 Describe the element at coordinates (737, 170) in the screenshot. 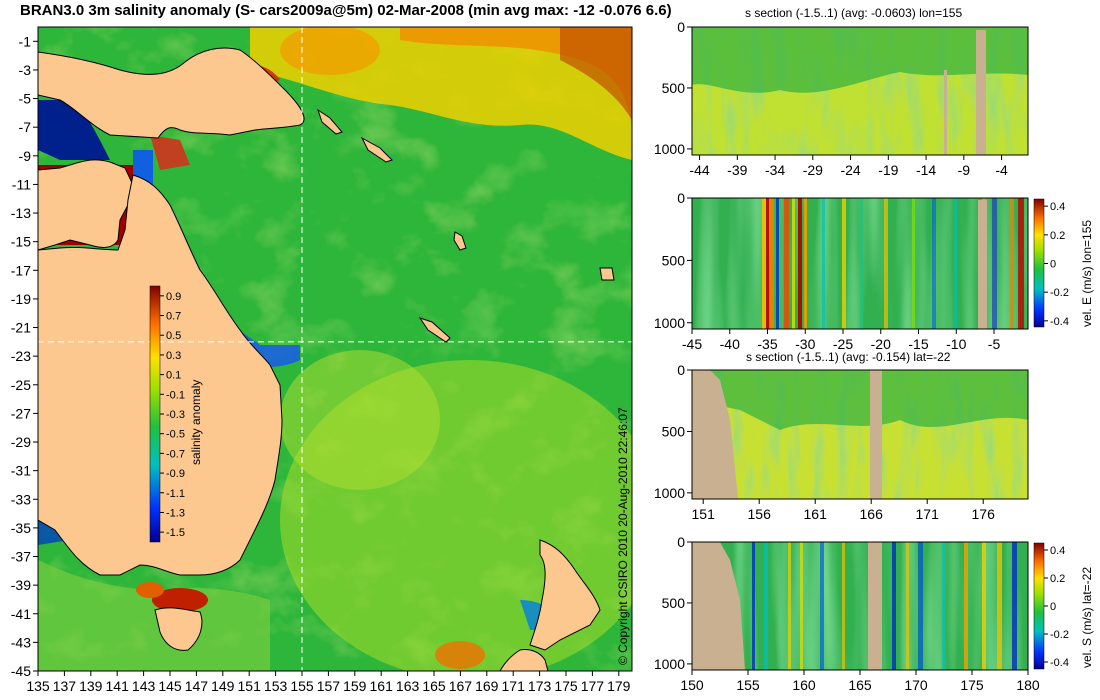

I see `section-x-tick-label: -39` at that location.